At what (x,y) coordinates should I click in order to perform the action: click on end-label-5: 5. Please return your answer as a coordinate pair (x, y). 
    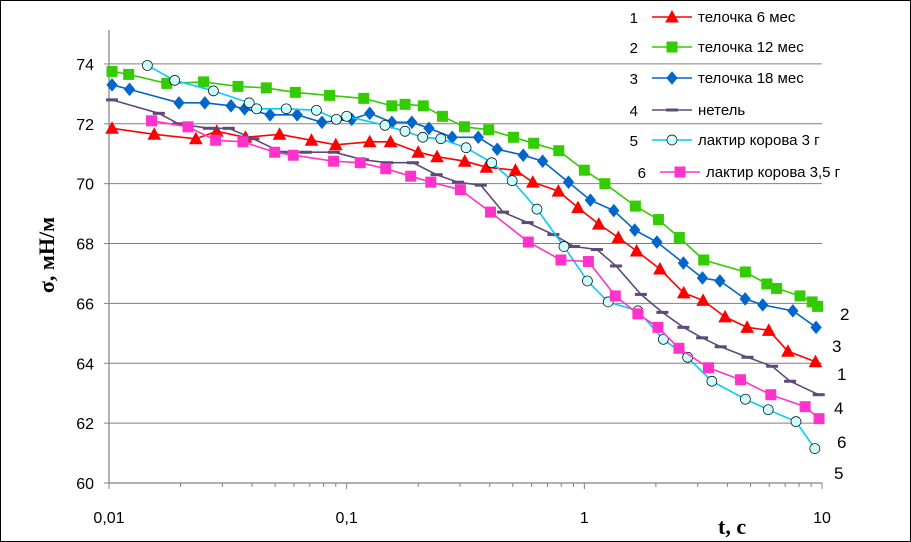
    Looking at the image, I should click on (838, 473).